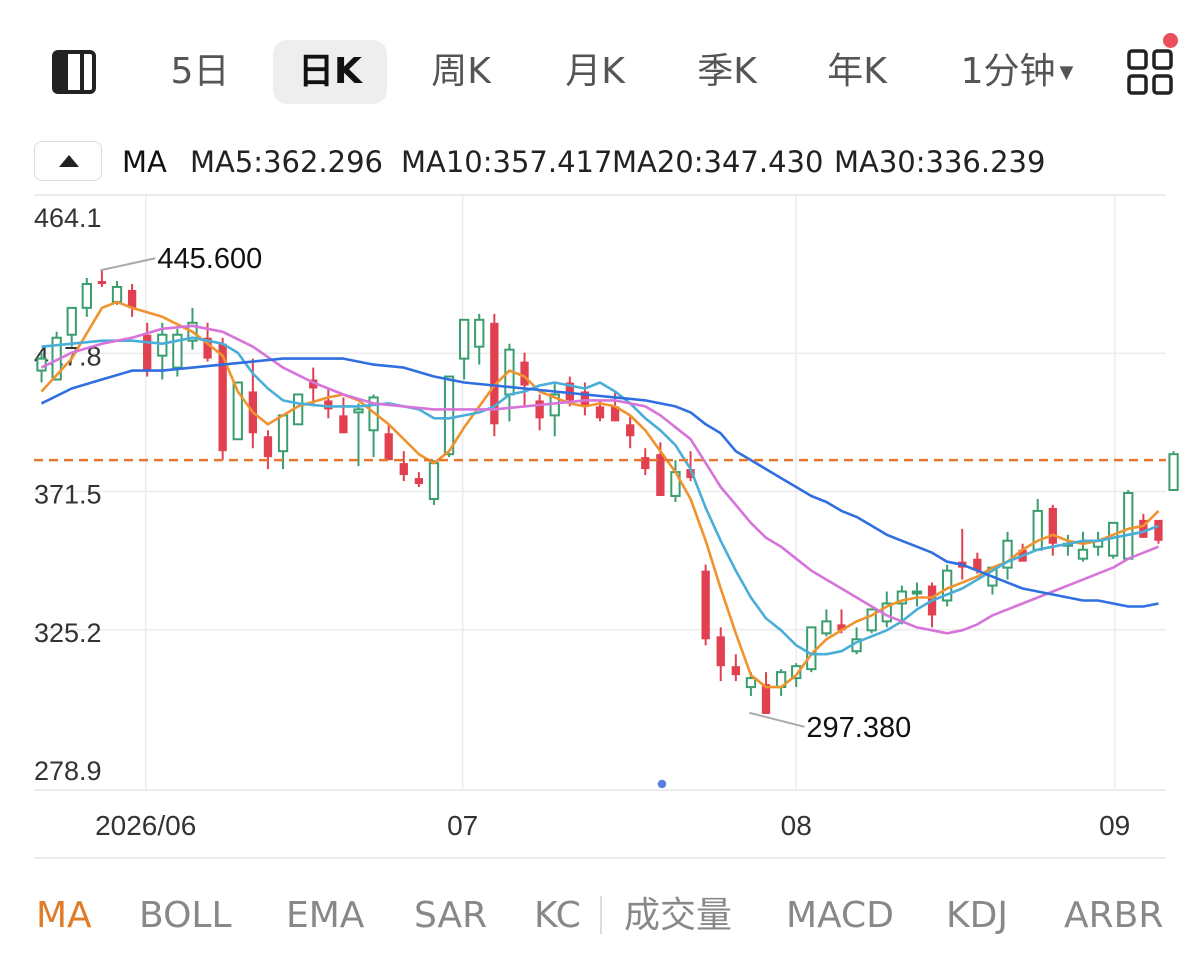 This screenshot has width=1200, height=953. What do you see at coordinates (857, 71) in the screenshot?
I see `tab-yearly-k: 年K` at bounding box center [857, 71].